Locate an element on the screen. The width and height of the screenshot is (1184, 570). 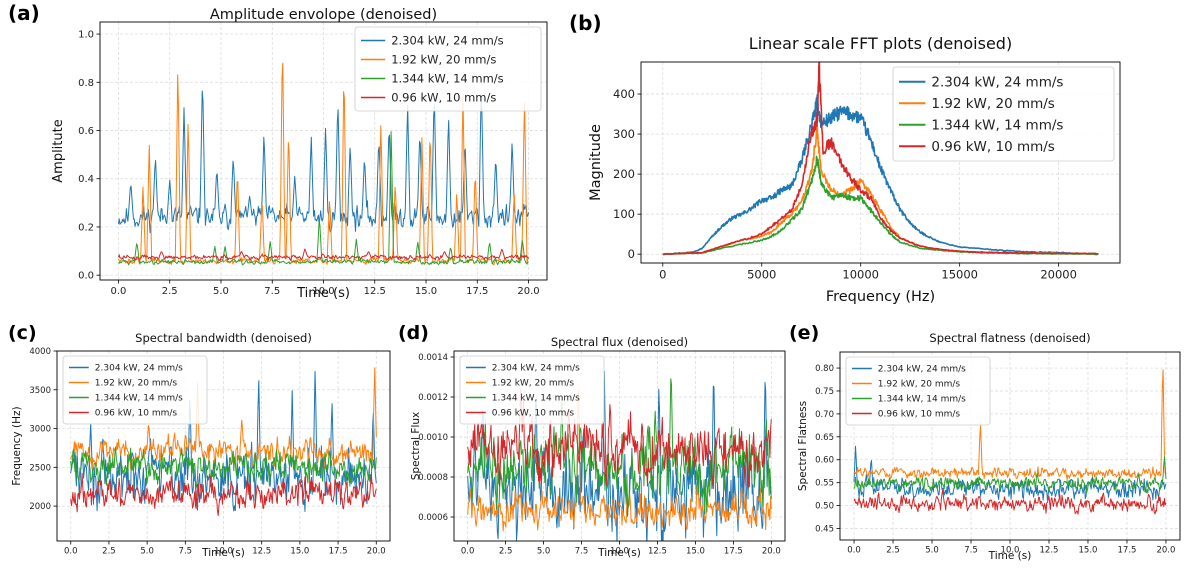
y-tick-label: 3000 is located at coordinates (40, 430).